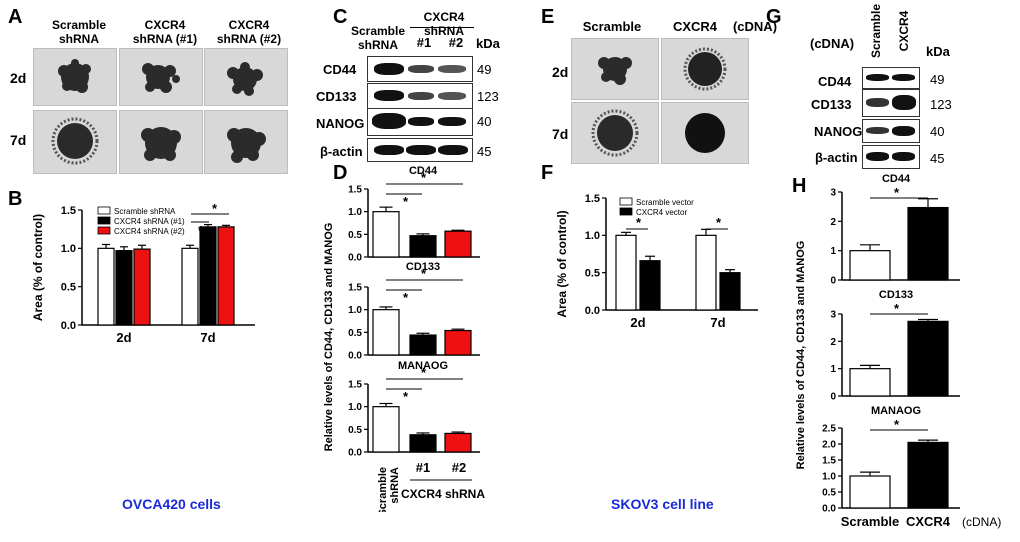 The height and width of the screenshot is (542, 1020). I want to click on panel-c-kda: 40, so click(484, 121).